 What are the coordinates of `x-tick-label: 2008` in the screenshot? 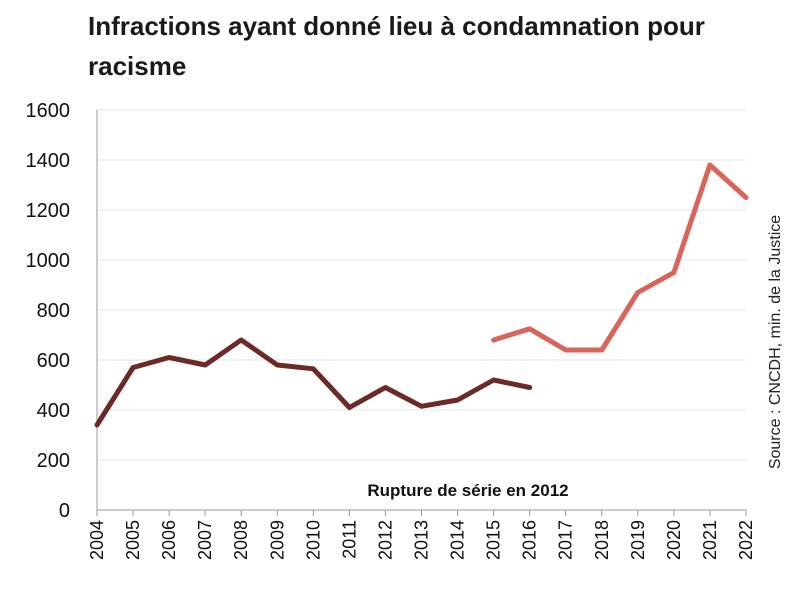 It's located at (241, 540).